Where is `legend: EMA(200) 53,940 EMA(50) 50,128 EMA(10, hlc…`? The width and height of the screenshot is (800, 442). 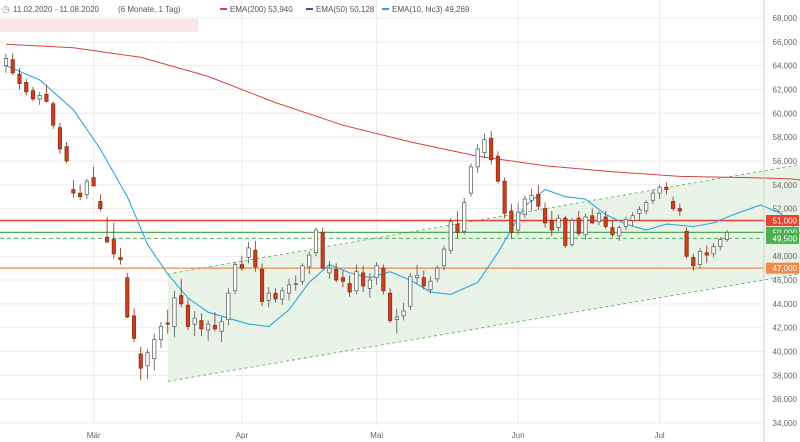
legend: EMA(200) 53,940 EMA(50) 50,128 EMA(10, hlc… is located at coordinates (345, 9).